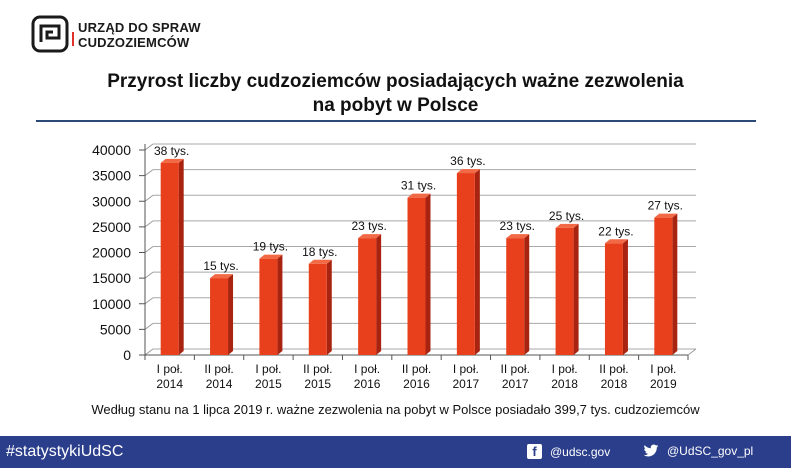  I want to click on twitter-link: @UdSC_gov_pl, so click(698, 451).